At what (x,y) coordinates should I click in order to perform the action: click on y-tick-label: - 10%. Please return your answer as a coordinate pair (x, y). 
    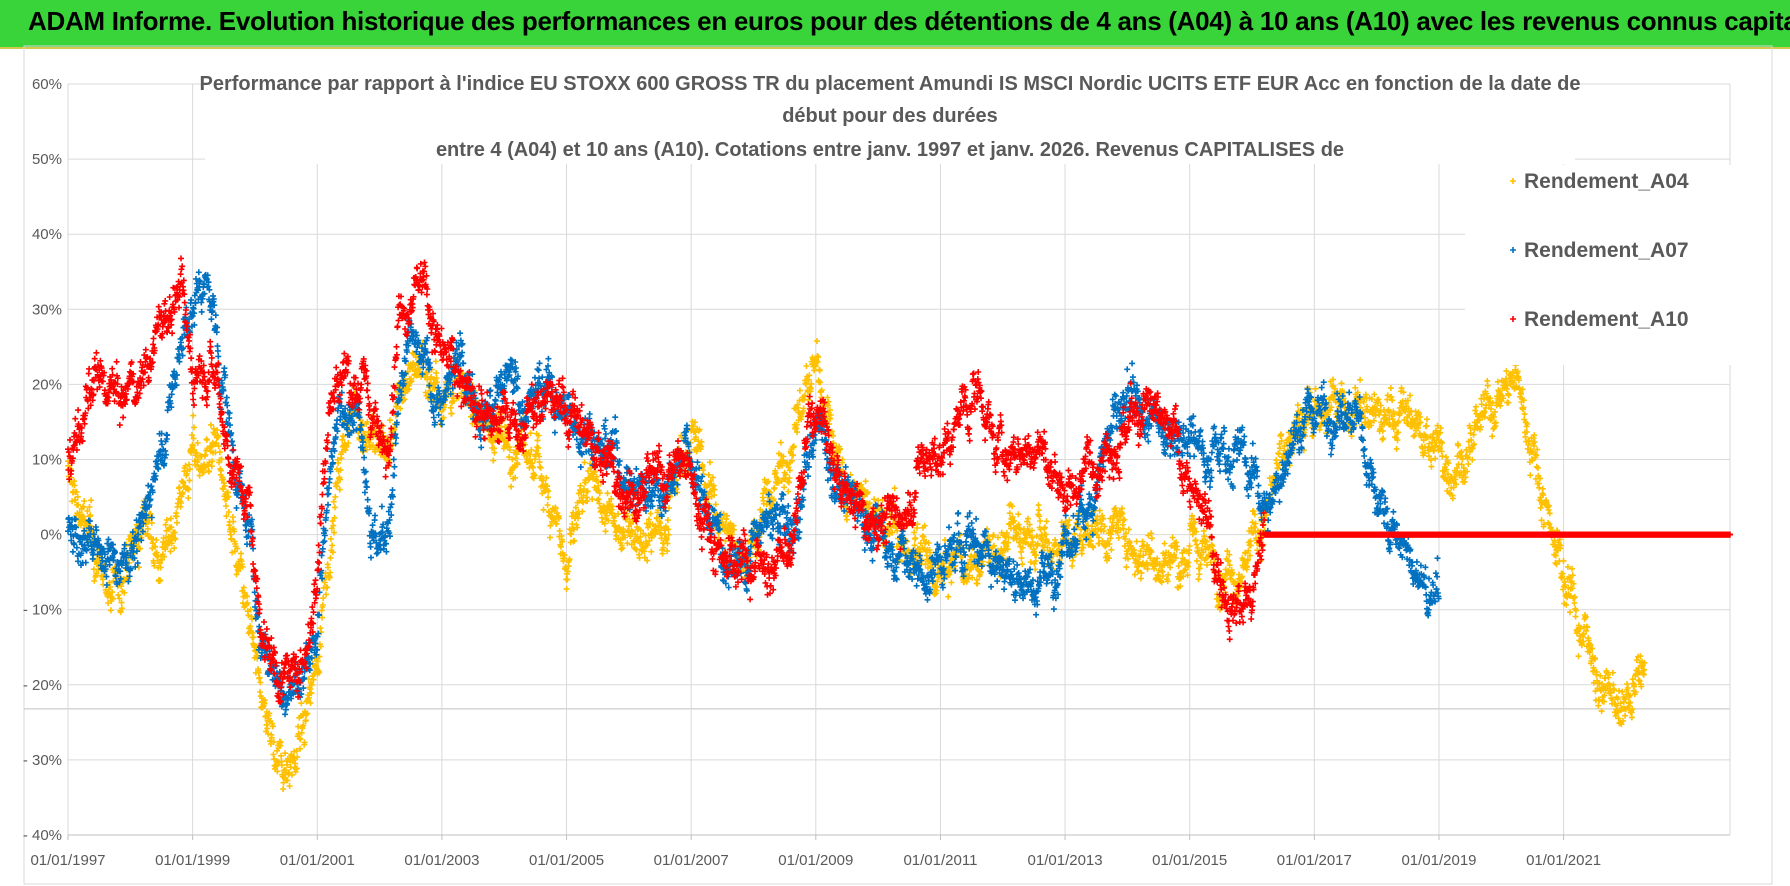
    Looking at the image, I should click on (42, 610).